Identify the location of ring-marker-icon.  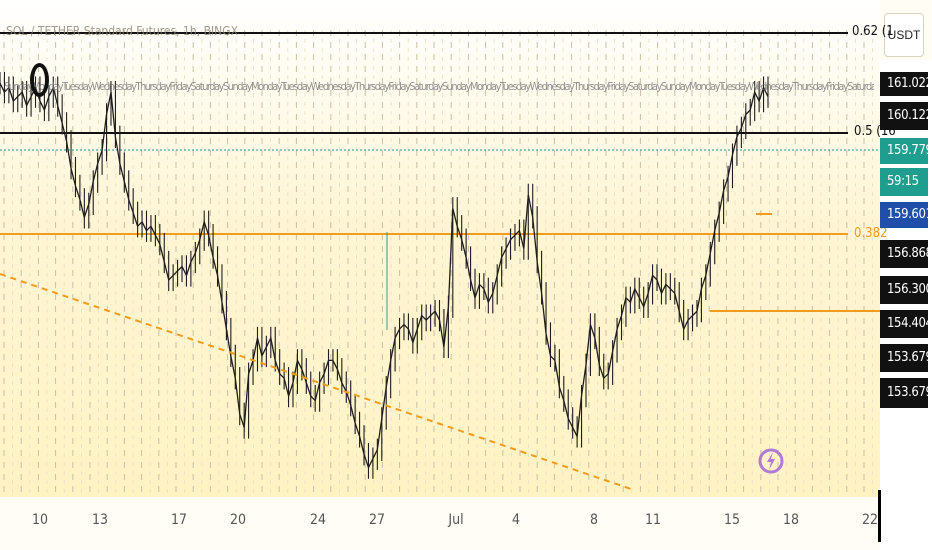
(39, 80).